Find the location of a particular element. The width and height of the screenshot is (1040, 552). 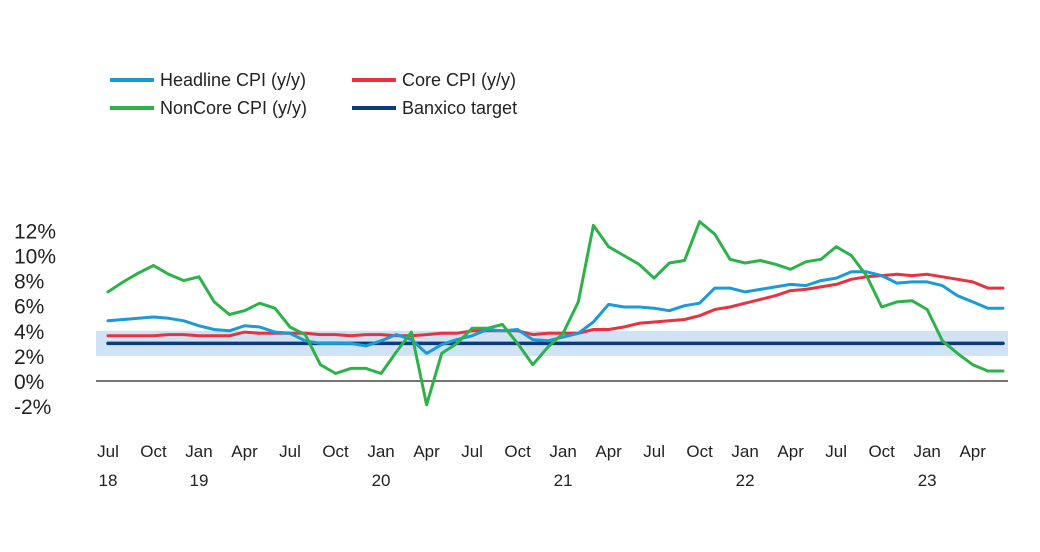

y-tick-label: 4% is located at coordinates (29, 332).